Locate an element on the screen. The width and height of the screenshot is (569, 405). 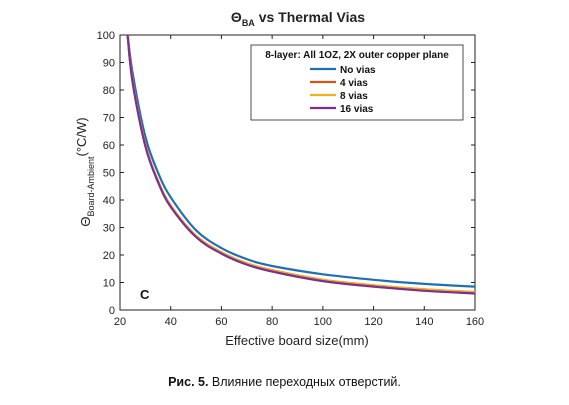
x-tick-label: 160 is located at coordinates (475, 322).